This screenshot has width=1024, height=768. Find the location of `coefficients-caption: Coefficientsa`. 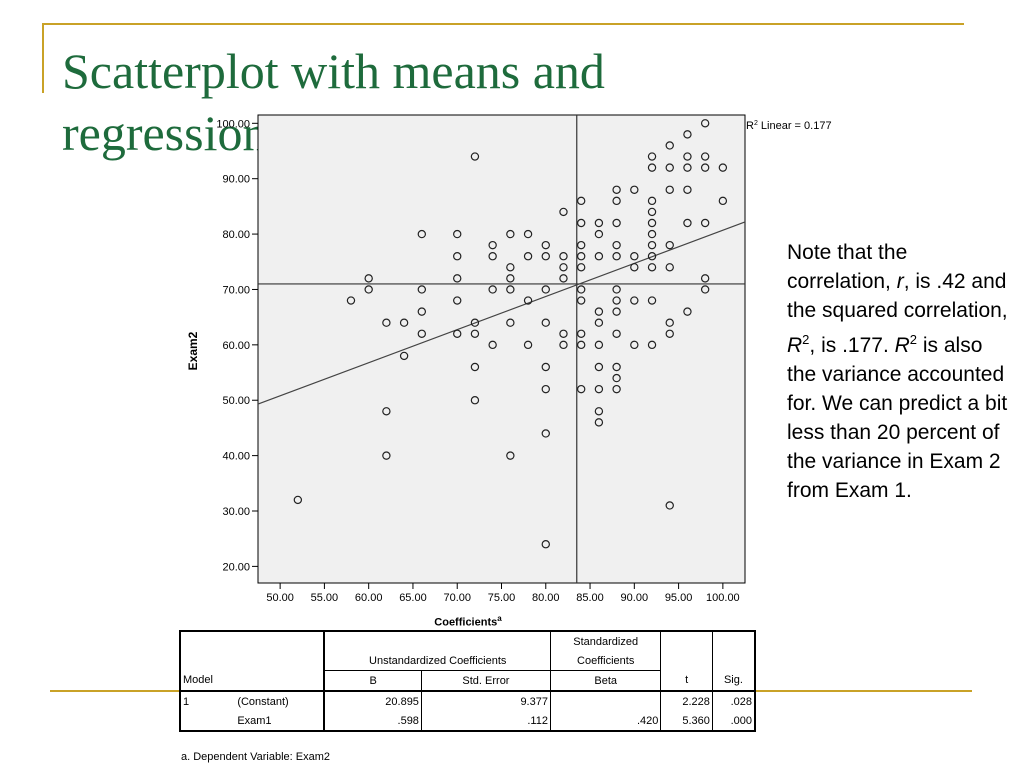

coefficients-caption: Coefficientsa is located at coordinates (468, 621).